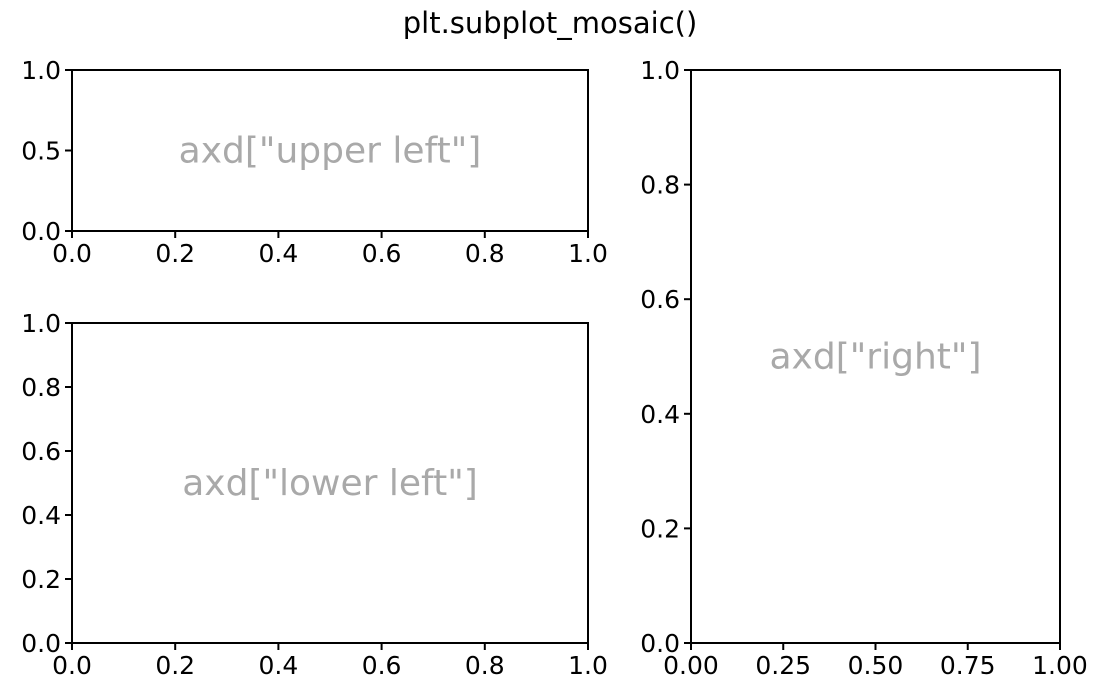  I want to click on y-tick-label-lower-left: 0.6, so click(41, 451).